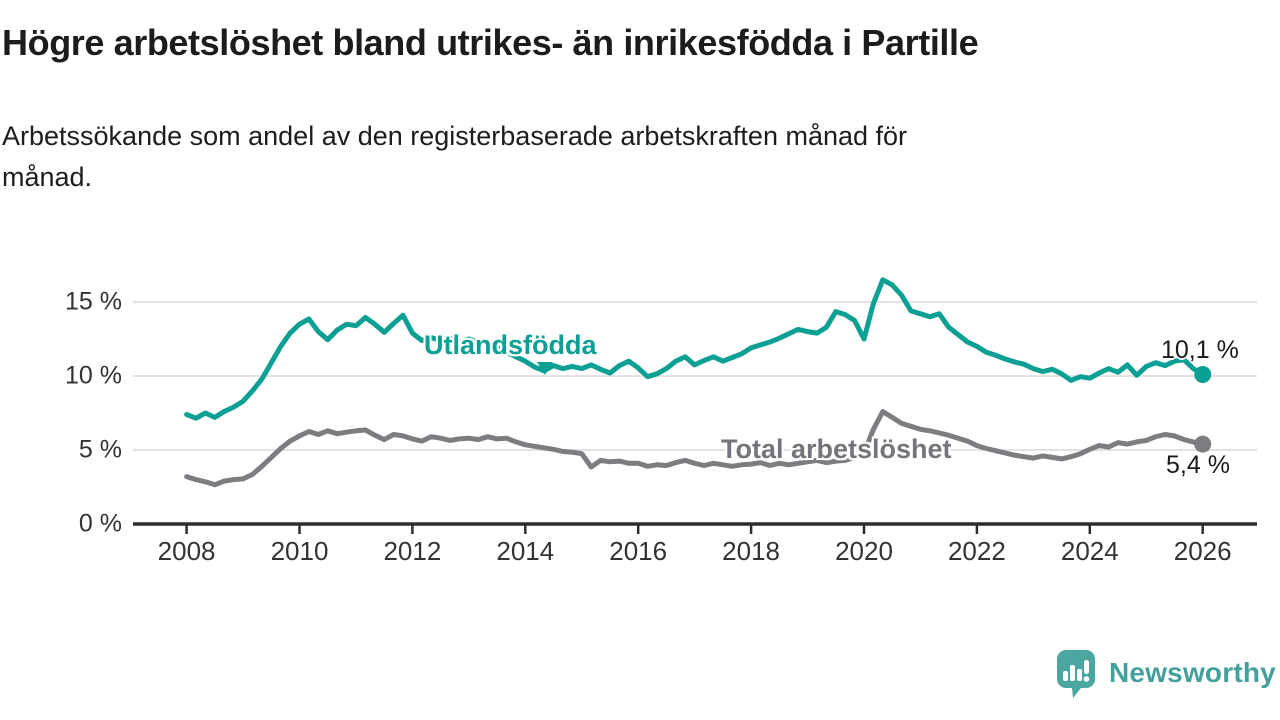 Image resolution: width=1280 pixels, height=720 pixels. I want to click on y-axis-tick-label: 15 %, so click(93, 302).